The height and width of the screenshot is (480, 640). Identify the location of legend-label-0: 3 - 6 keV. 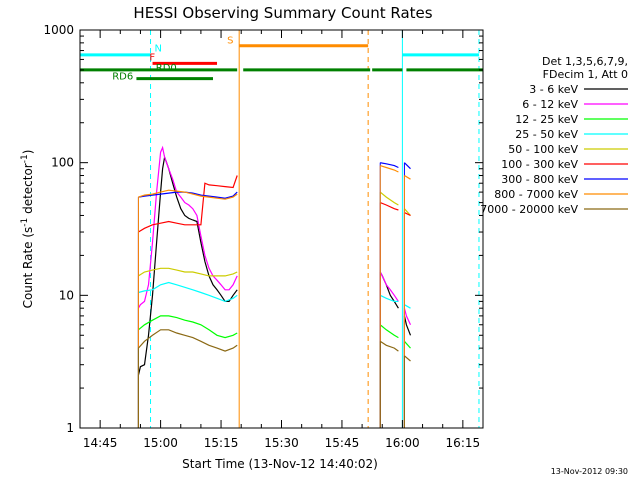
(553, 89).